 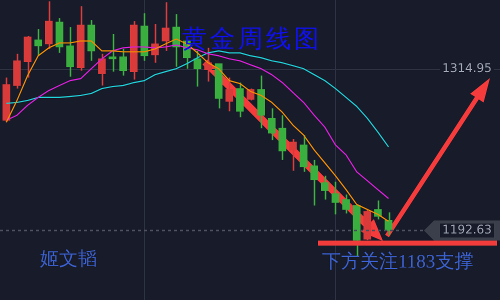 What do you see at coordinates (467, 229) in the screenshot?
I see `y-tick-label: 1192.63` at bounding box center [467, 229].